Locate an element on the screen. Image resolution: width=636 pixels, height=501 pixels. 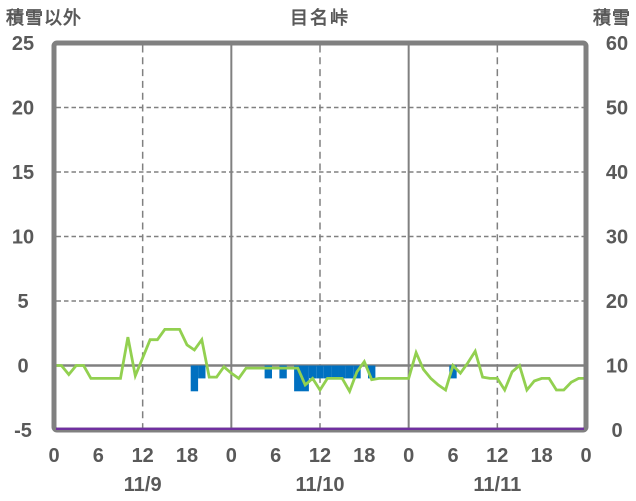
green-line-series is located at coordinates (320, 361).